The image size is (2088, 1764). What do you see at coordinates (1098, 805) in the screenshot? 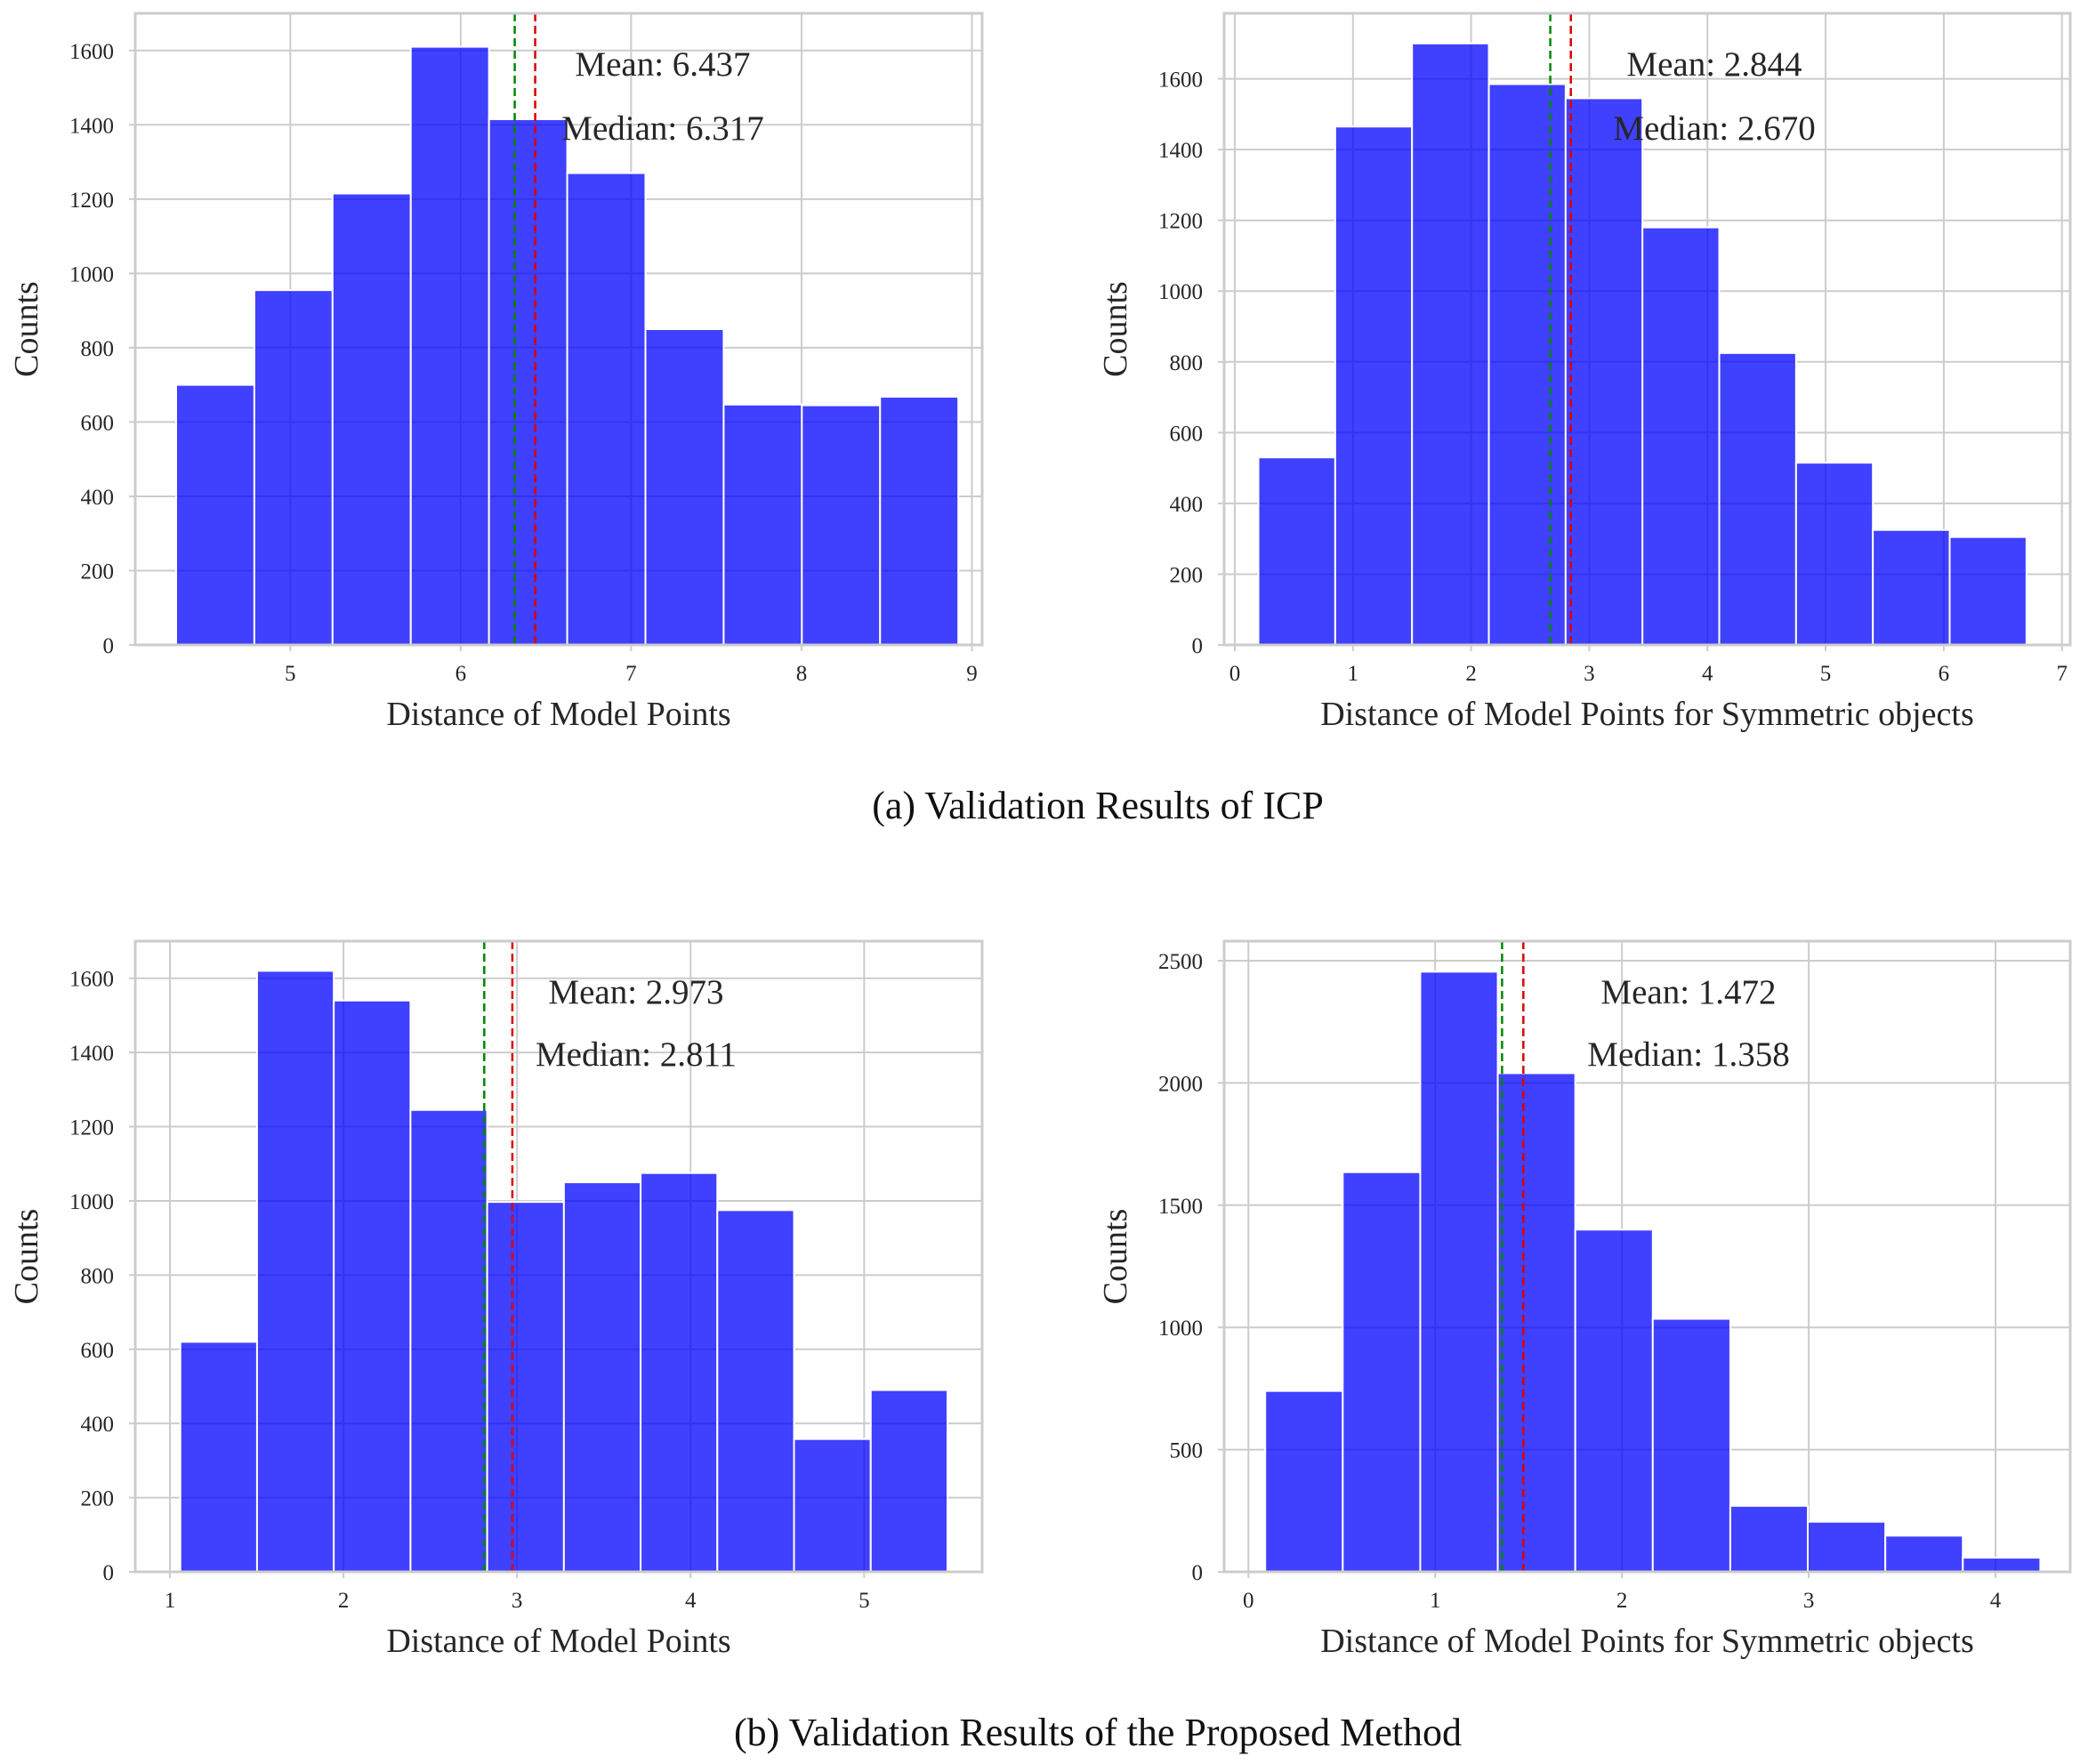
I see `caption-a: (a) Validation Results of ICP` at bounding box center [1098, 805].